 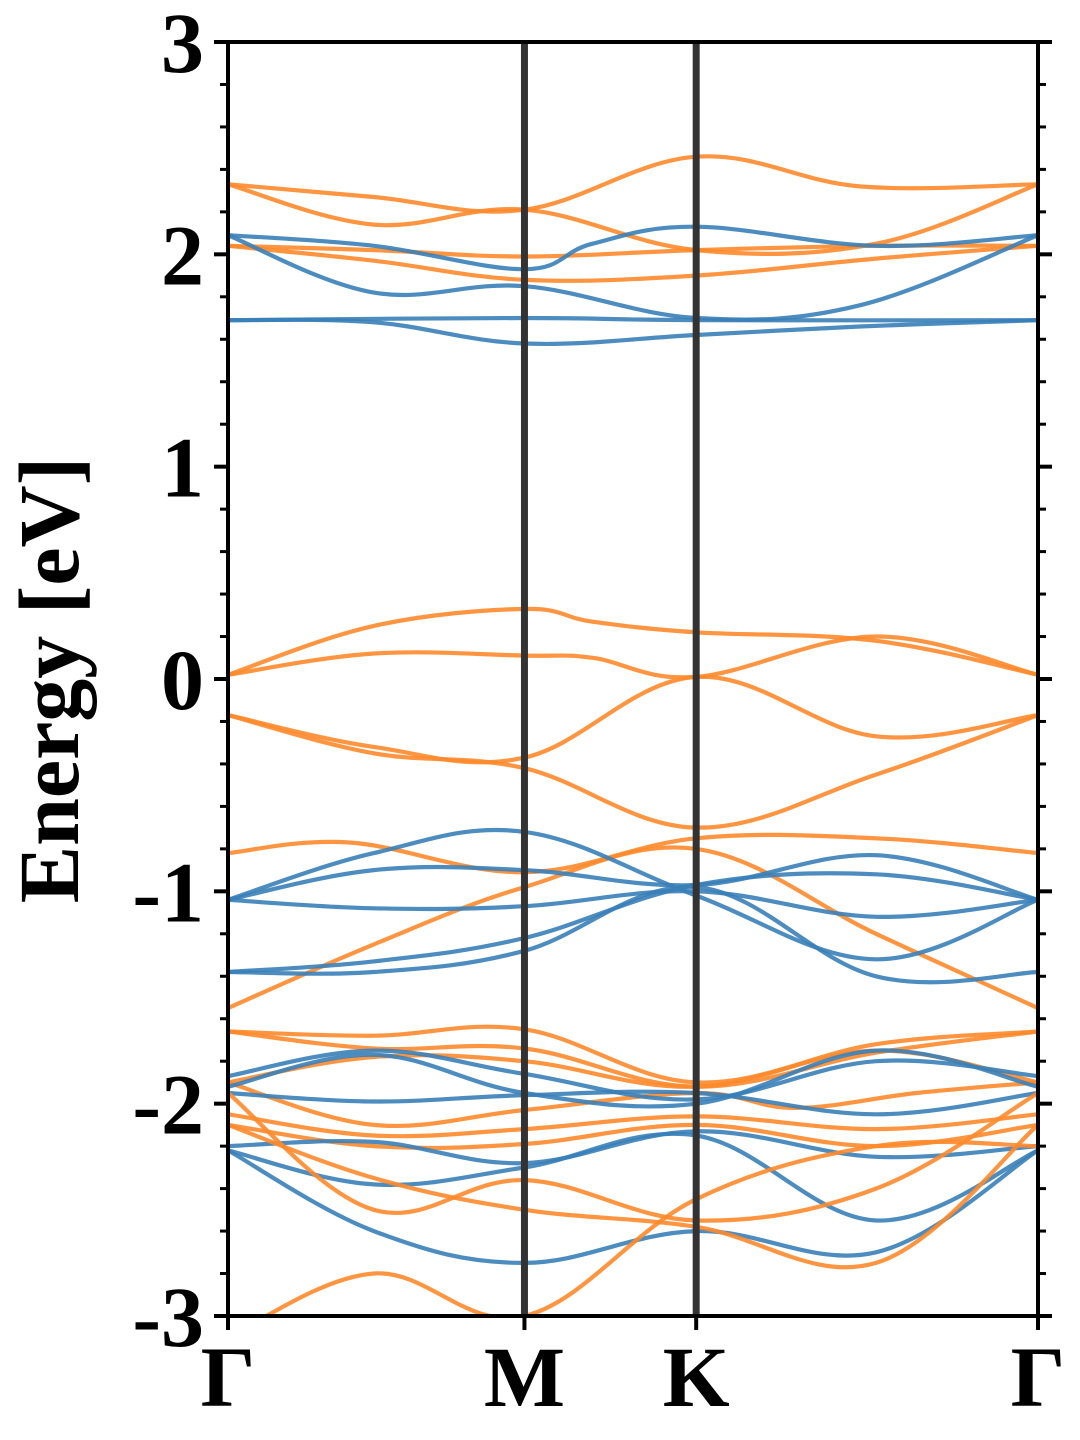 I want to click on y-tick-label: 1, so click(x=182, y=468).